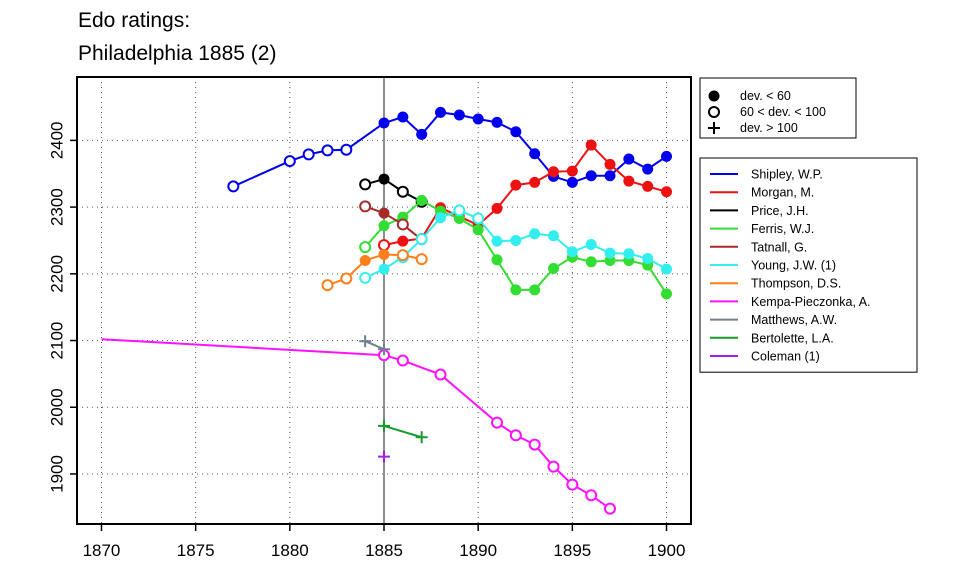 Image resolution: width=960 pixels, height=576 pixels. What do you see at coordinates (762, 193) in the screenshot?
I see `series-legend-item: Morgan, M.` at bounding box center [762, 193].